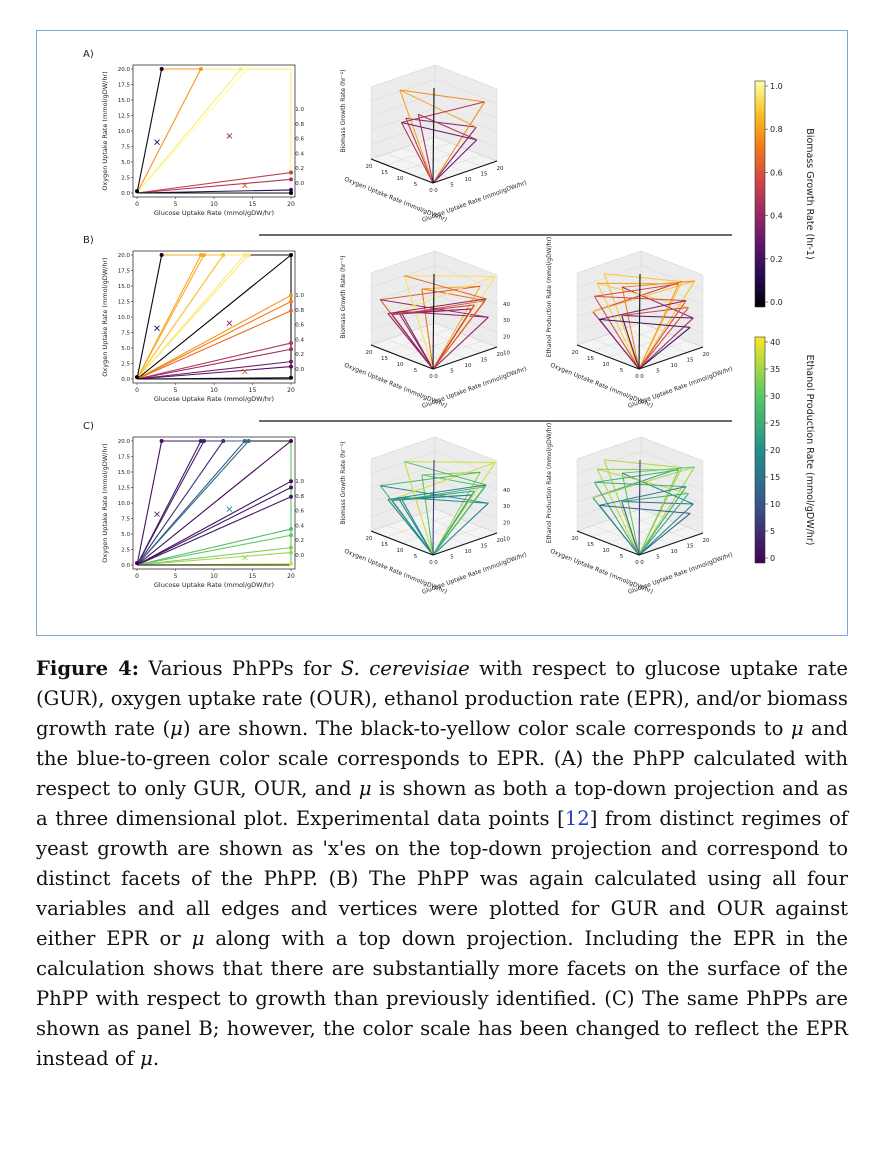  I want to click on colorbar-tick-label: 0.8, so click(776, 129).